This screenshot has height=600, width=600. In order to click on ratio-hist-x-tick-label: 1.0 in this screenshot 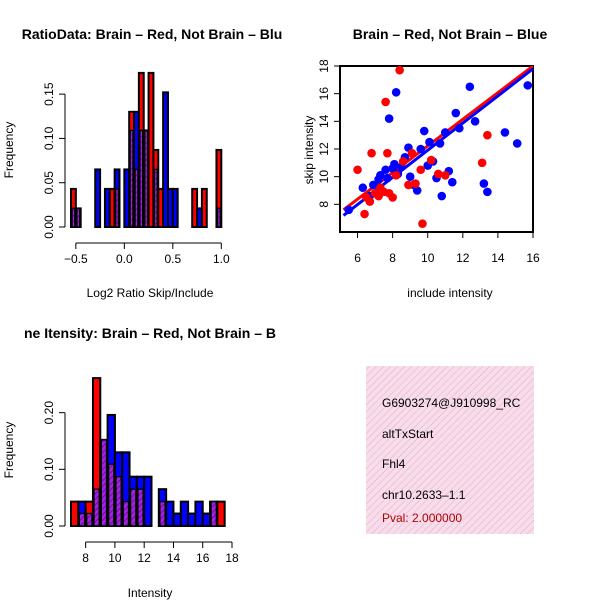, I will do `click(221, 259)`.